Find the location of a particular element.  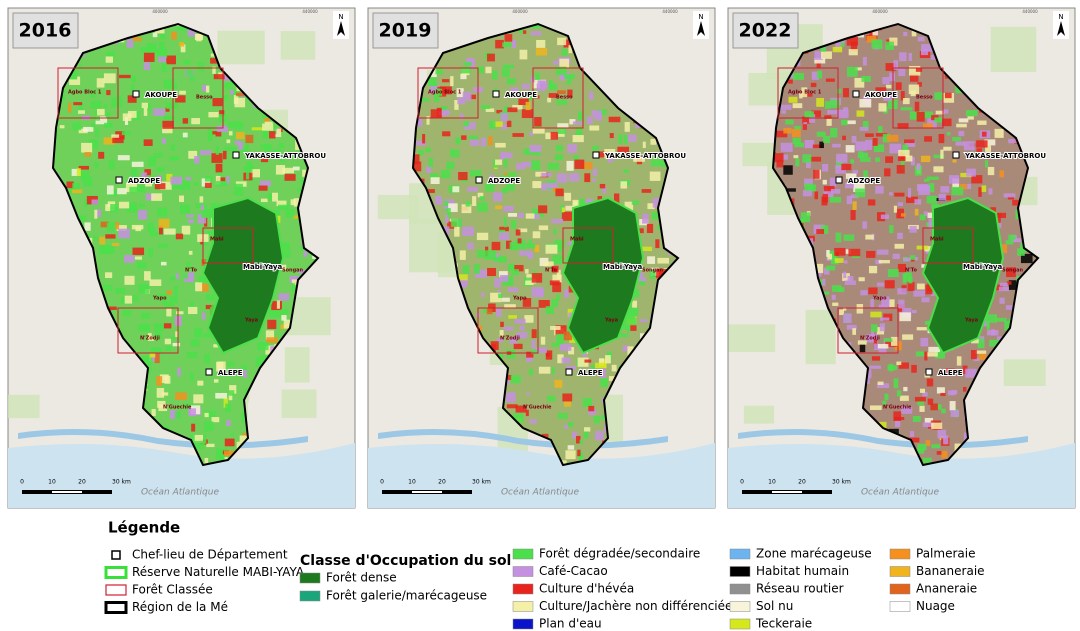

department-capital is located at coordinates (236, 155).